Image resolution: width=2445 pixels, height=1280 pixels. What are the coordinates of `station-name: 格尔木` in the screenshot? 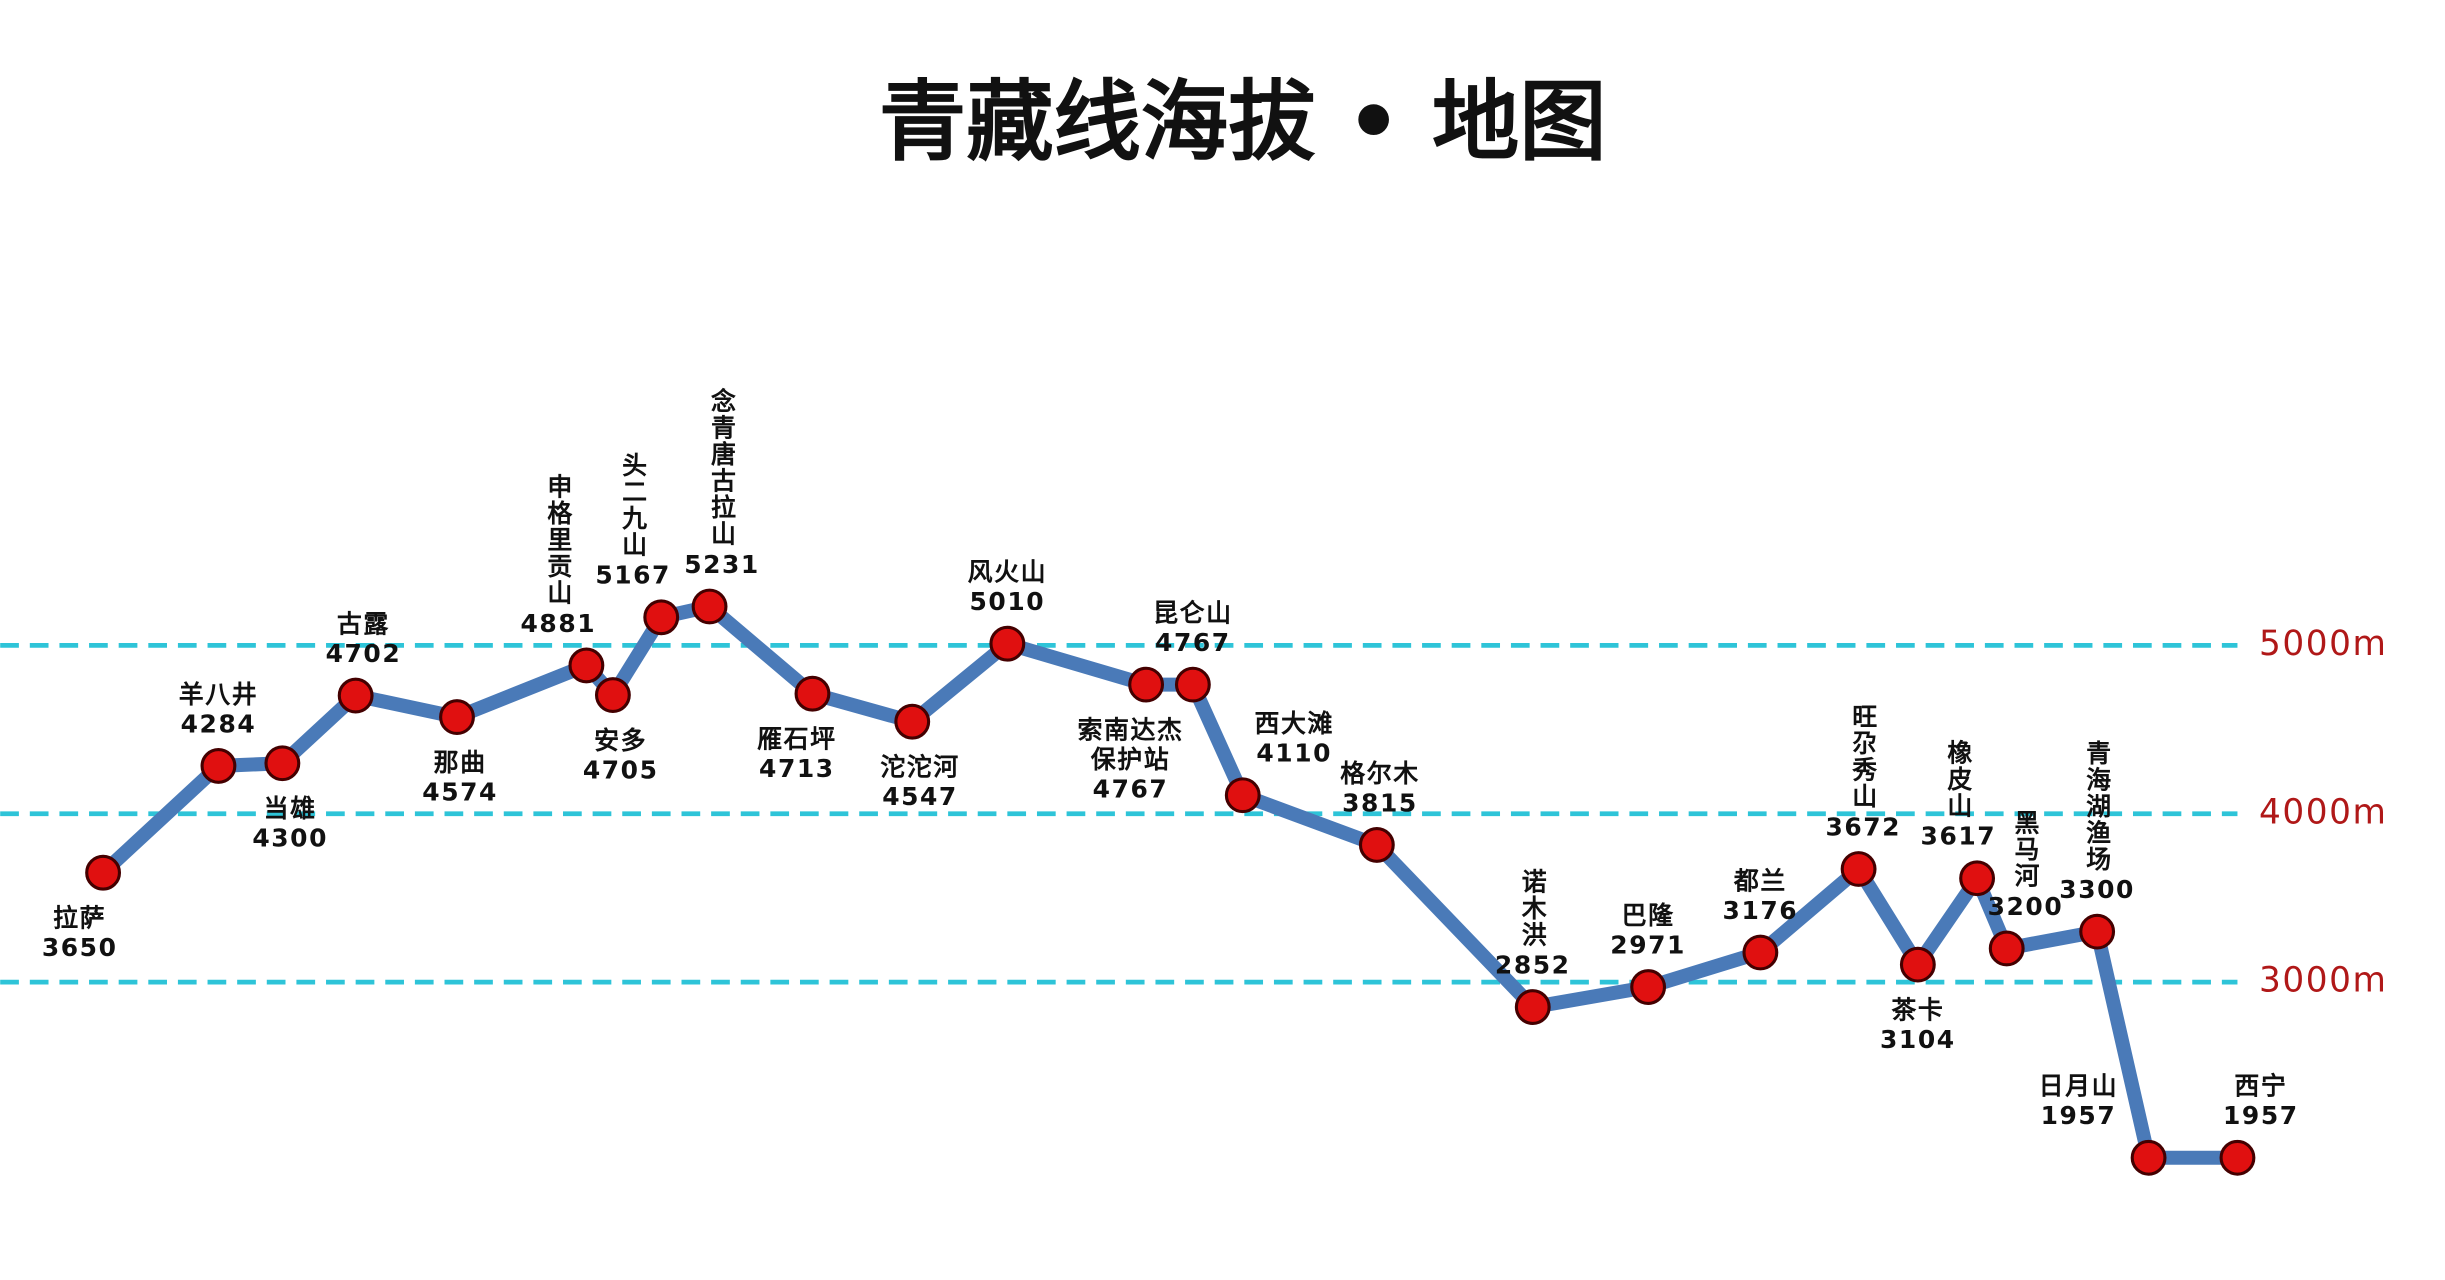 It's located at (1380, 773).